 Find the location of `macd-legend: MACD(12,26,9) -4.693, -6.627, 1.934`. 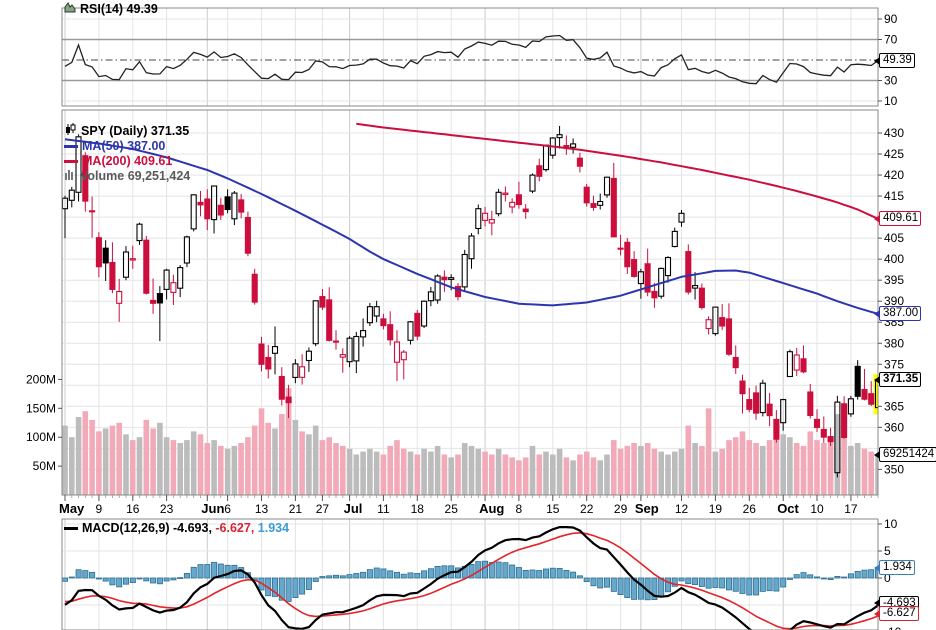

macd-legend: MACD(12,26,9) -4.693, -6.627, 1.934 is located at coordinates (176, 528).